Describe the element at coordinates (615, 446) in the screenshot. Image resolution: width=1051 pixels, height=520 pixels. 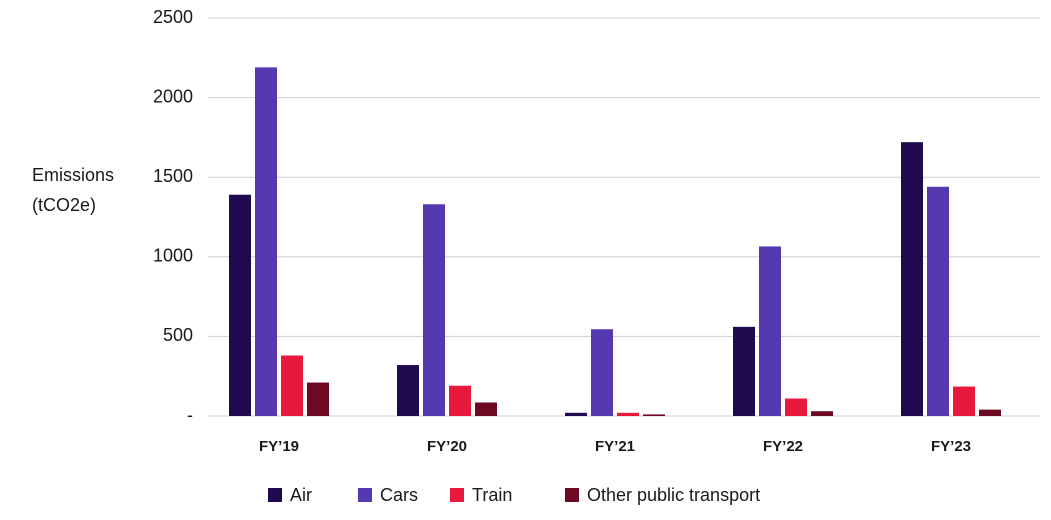
I see `x-tick-label: FY’21` at that location.